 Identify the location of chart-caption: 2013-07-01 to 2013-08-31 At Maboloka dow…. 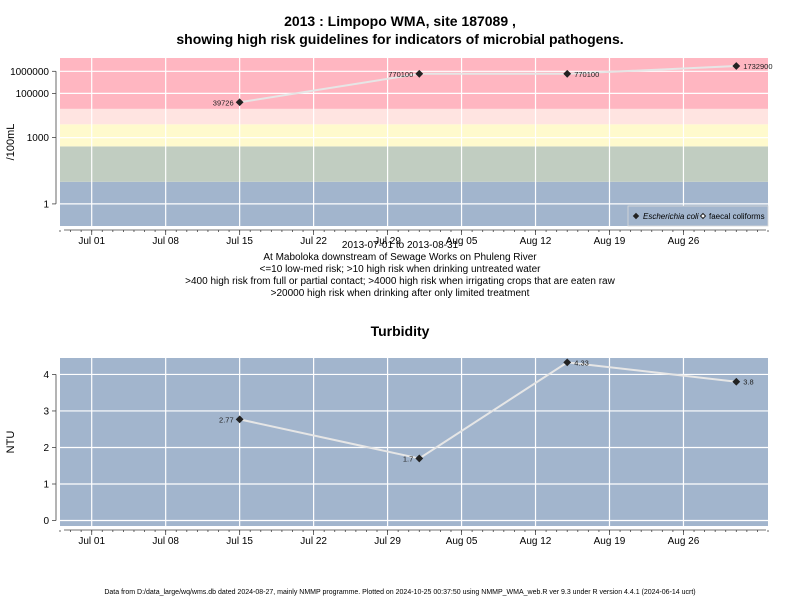
(400, 270).